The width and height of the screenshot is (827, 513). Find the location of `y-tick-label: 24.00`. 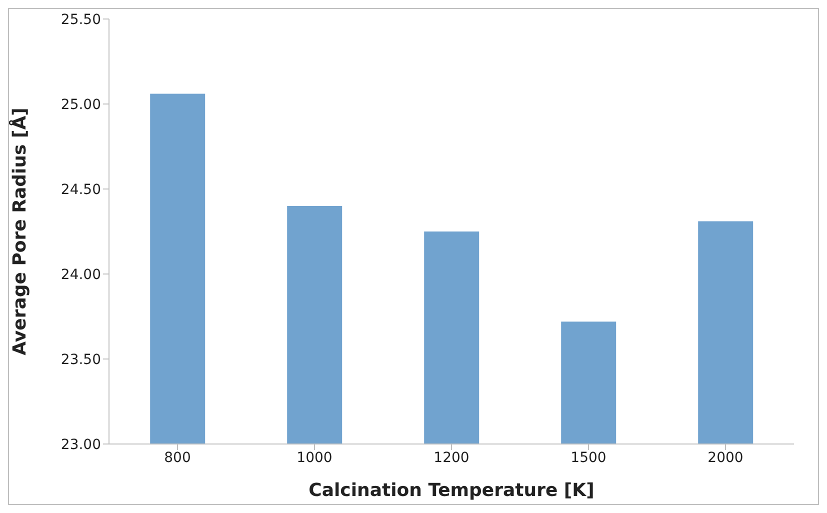

y-tick-label: 24.00 is located at coordinates (80, 274).